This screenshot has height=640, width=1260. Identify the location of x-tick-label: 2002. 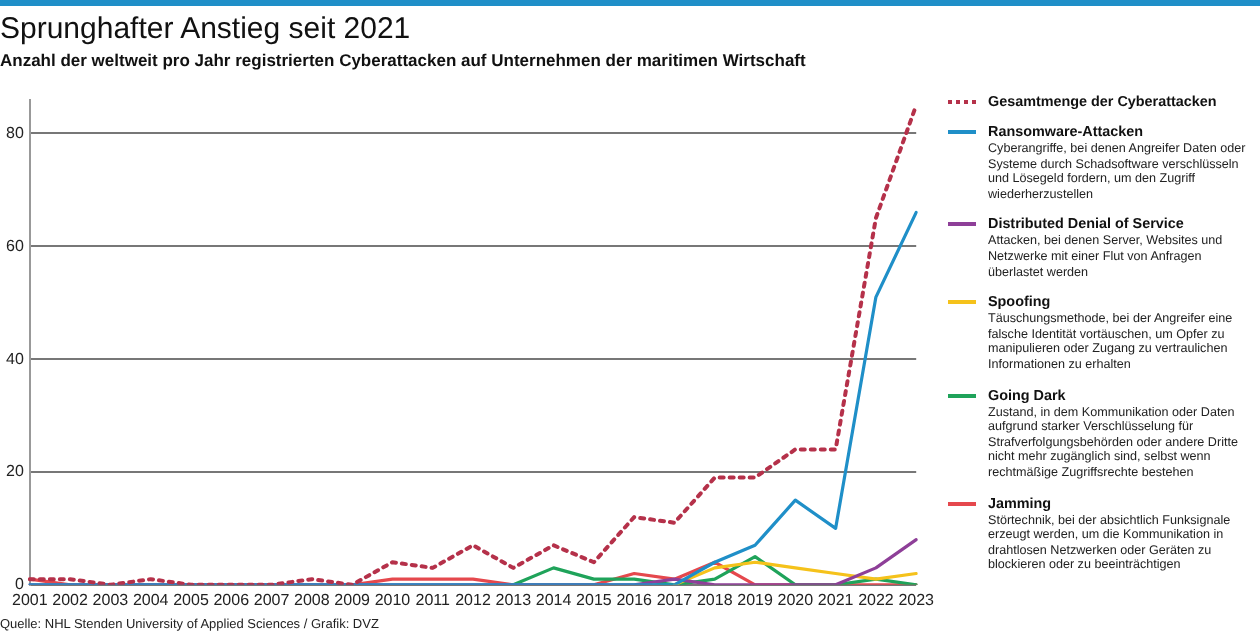
(70, 599).